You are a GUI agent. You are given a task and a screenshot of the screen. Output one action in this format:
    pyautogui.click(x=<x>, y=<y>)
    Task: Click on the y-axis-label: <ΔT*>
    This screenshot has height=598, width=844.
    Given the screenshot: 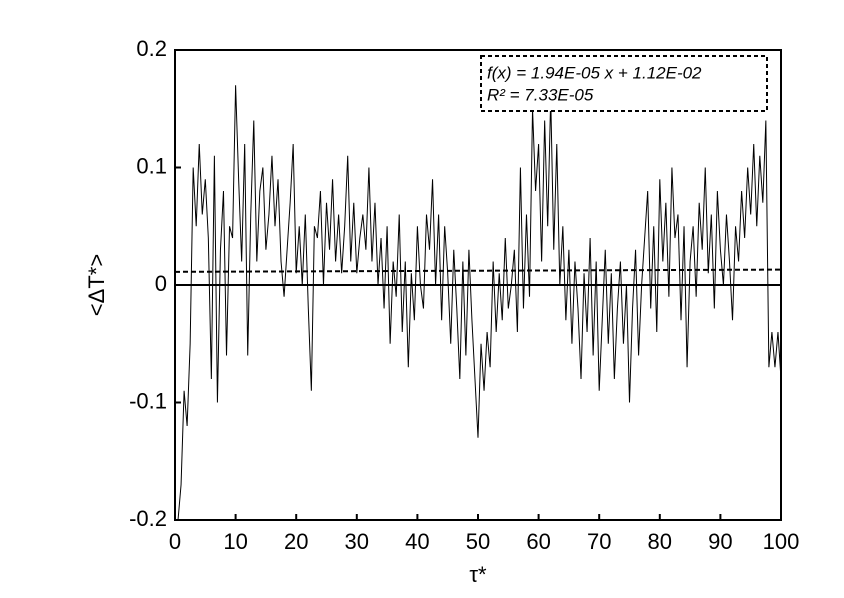 What is the action you would take?
    pyautogui.click(x=96, y=285)
    